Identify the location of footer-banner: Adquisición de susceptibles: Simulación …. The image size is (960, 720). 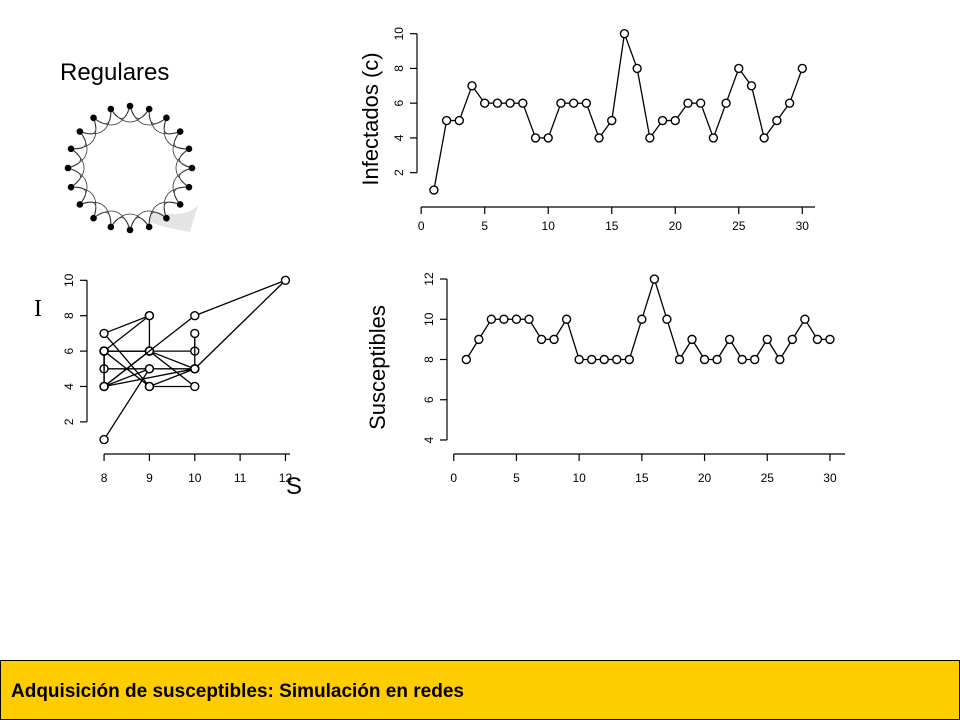
(480, 690).